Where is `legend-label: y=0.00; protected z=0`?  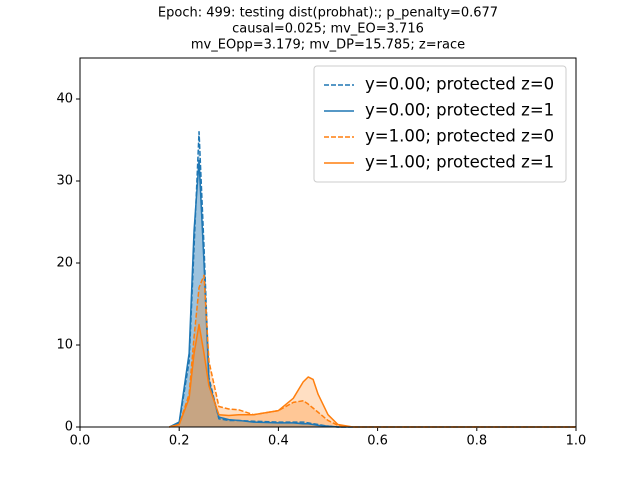
legend-label: y=0.00; protected z=0 is located at coordinates (459, 84).